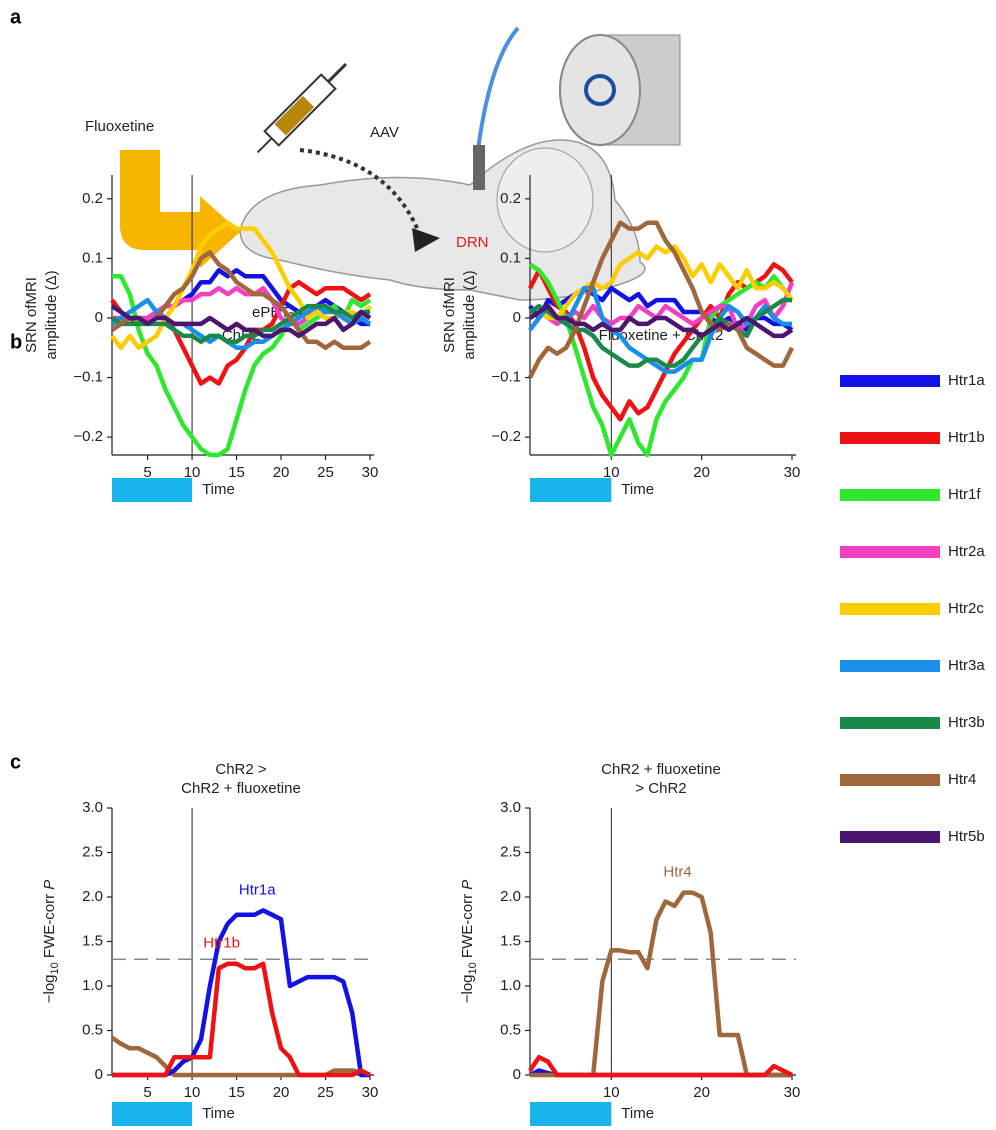 The height and width of the screenshot is (1130, 996). What do you see at coordinates (966, 665) in the screenshot?
I see `legend-label: Htr3a` at bounding box center [966, 665].